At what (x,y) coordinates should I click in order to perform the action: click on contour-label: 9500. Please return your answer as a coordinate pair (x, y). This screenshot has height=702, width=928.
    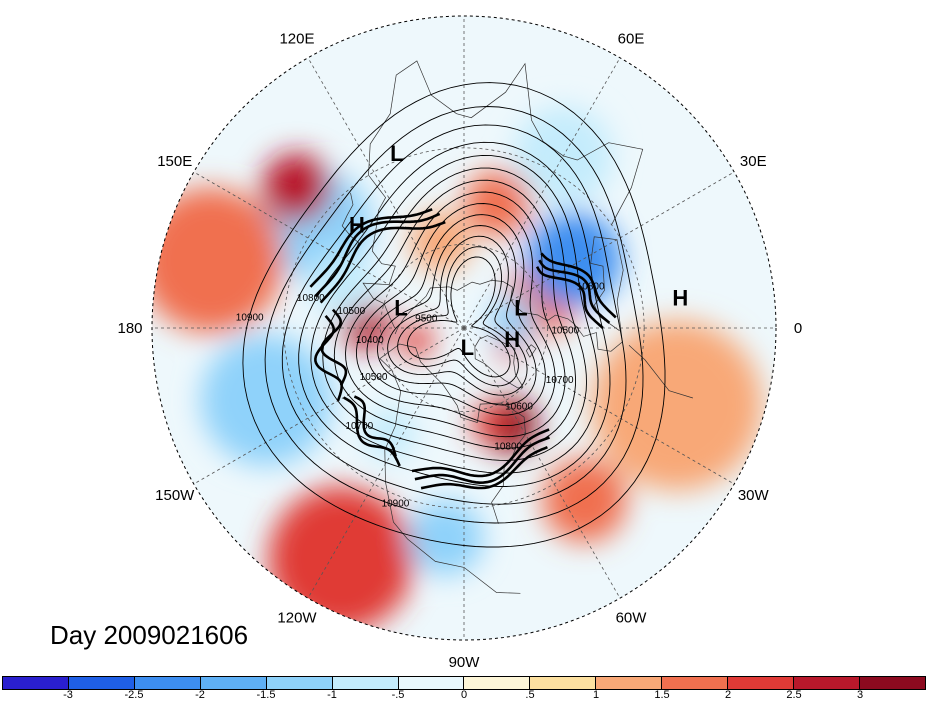
    Looking at the image, I should click on (426, 318).